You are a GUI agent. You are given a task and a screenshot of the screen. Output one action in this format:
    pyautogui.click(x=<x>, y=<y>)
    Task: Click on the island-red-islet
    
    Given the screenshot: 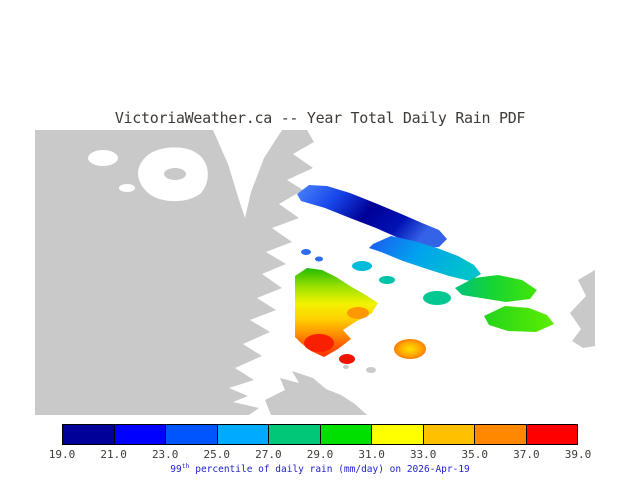 What is the action you would take?
    pyautogui.click(x=347, y=359)
    